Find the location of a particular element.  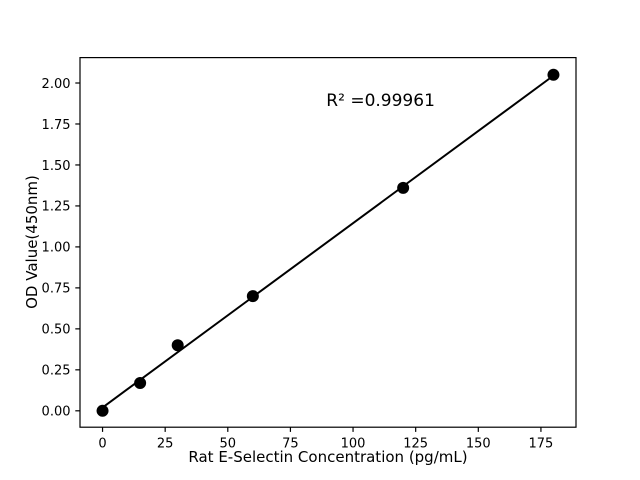

x-tick-label: 175 is located at coordinates (541, 444).